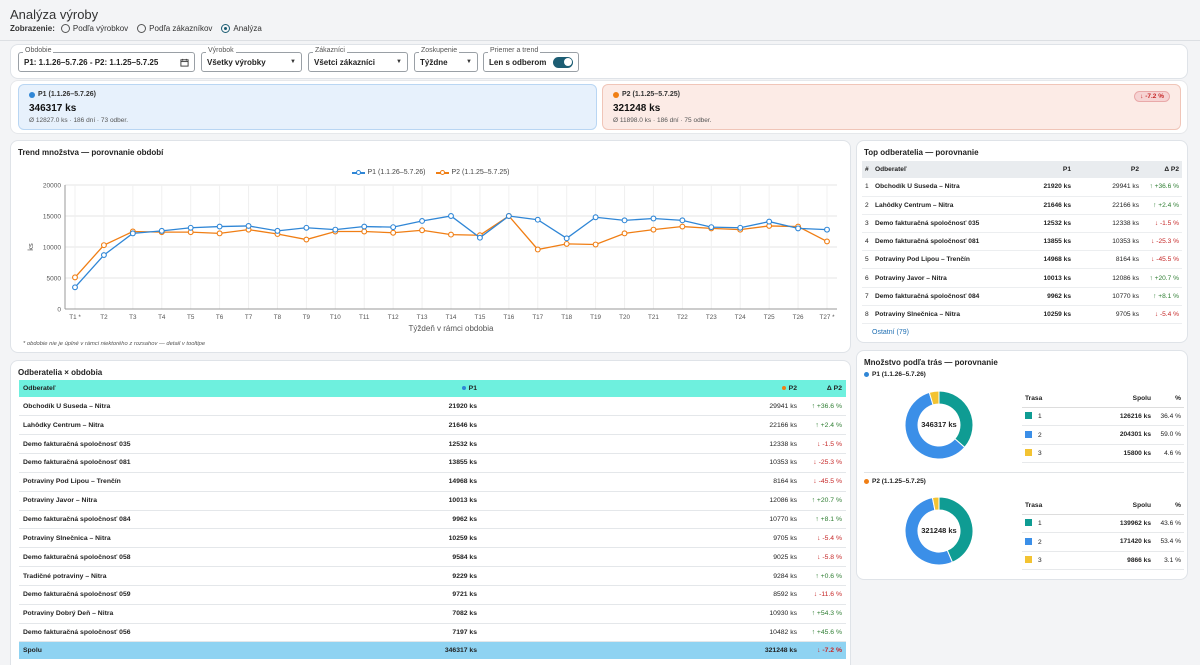 The width and height of the screenshot is (1200, 665). Describe the element at coordinates (1169, 435) in the screenshot. I see `route-percent: 59.0 %` at that location.